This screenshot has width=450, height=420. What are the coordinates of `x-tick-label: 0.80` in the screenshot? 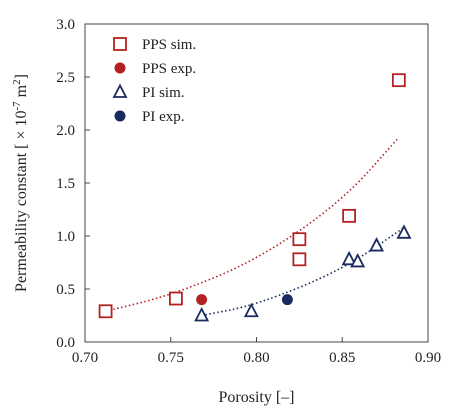 It's located at (256, 358).